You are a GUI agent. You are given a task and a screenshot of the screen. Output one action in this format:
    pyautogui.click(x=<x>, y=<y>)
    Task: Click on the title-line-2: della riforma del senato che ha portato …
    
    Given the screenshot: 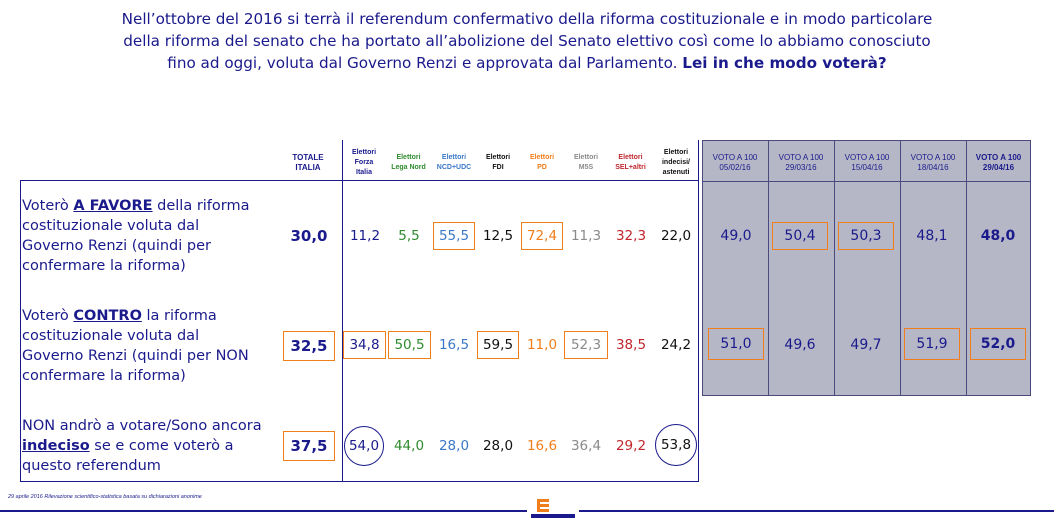 What is the action you would take?
    pyautogui.click(x=527, y=41)
    